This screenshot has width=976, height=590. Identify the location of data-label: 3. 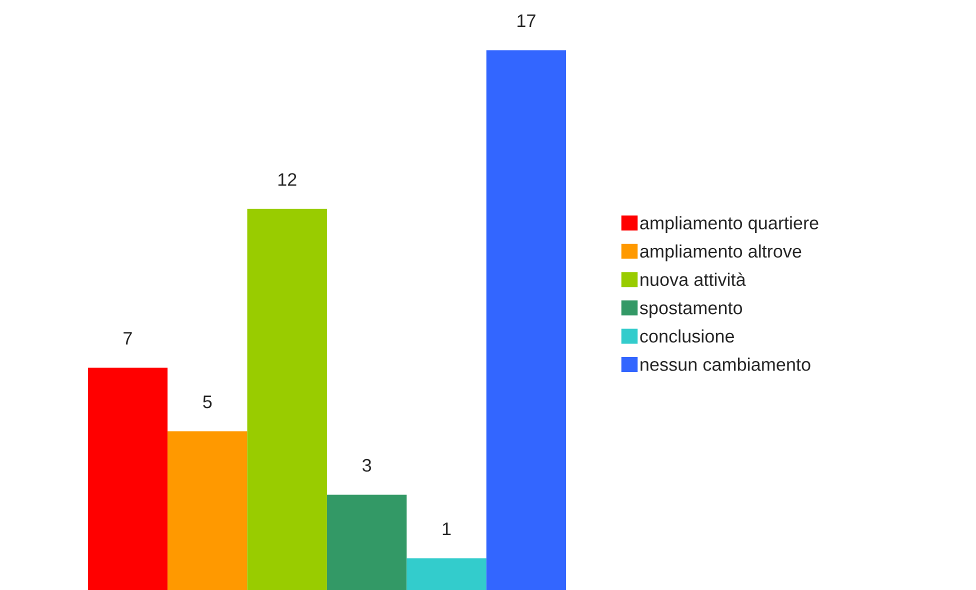
(367, 465).